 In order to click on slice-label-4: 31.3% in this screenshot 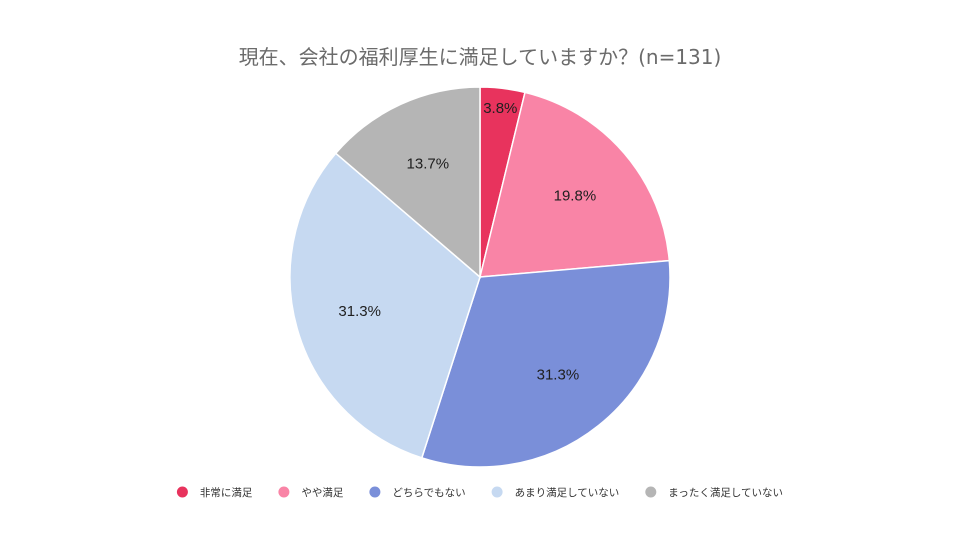, I will do `click(359, 311)`.